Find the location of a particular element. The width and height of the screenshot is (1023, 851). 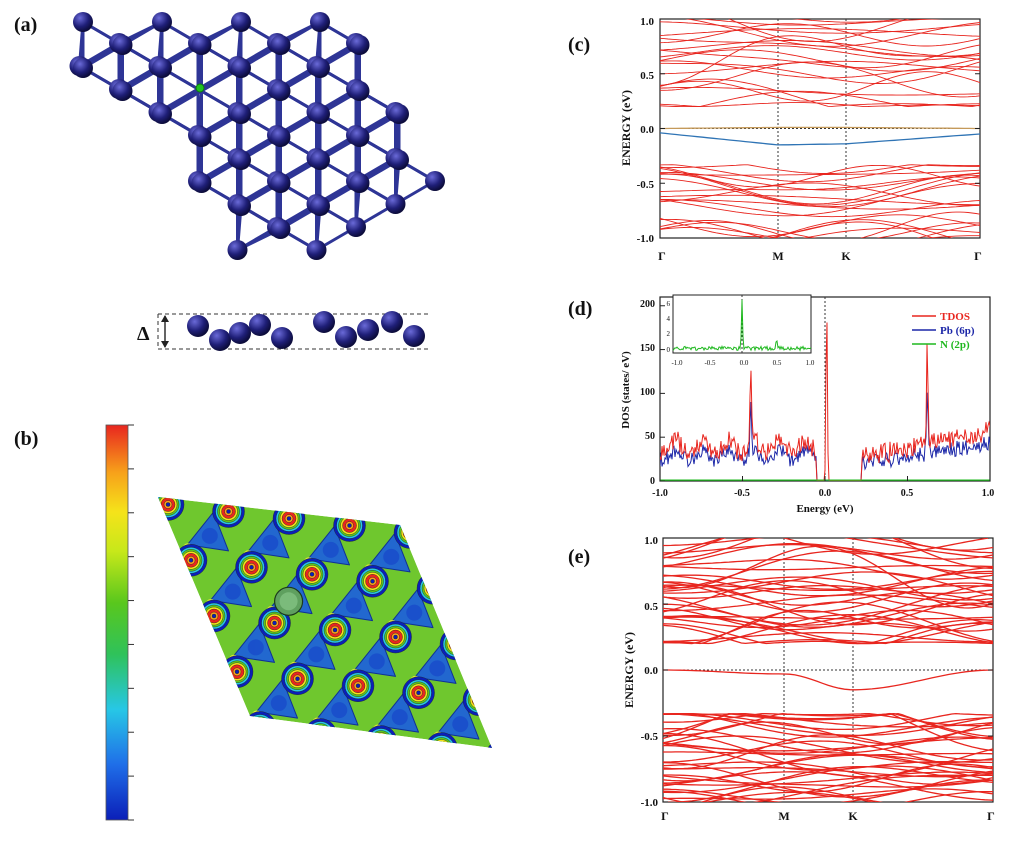

band-e-xtick: M is located at coordinates (783, 816).